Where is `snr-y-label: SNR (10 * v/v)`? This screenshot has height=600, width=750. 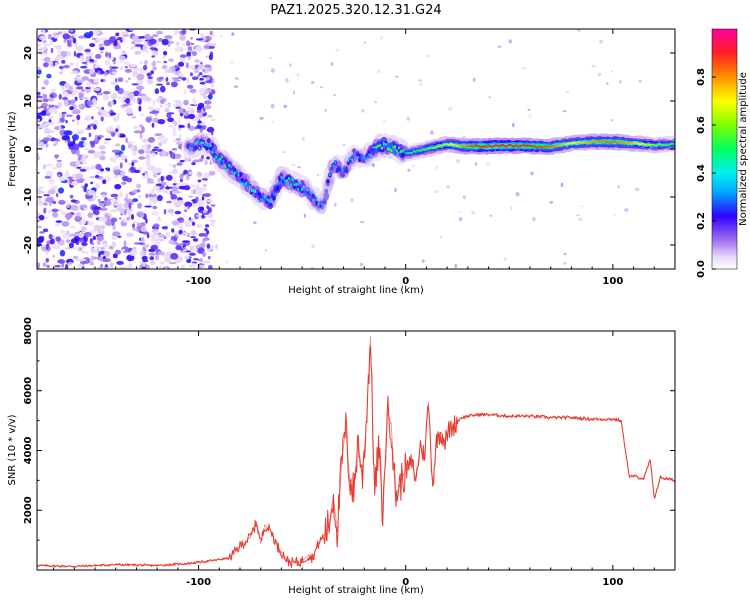
snr-y-label: SNR (10 * v/v) is located at coordinates (12, 449).